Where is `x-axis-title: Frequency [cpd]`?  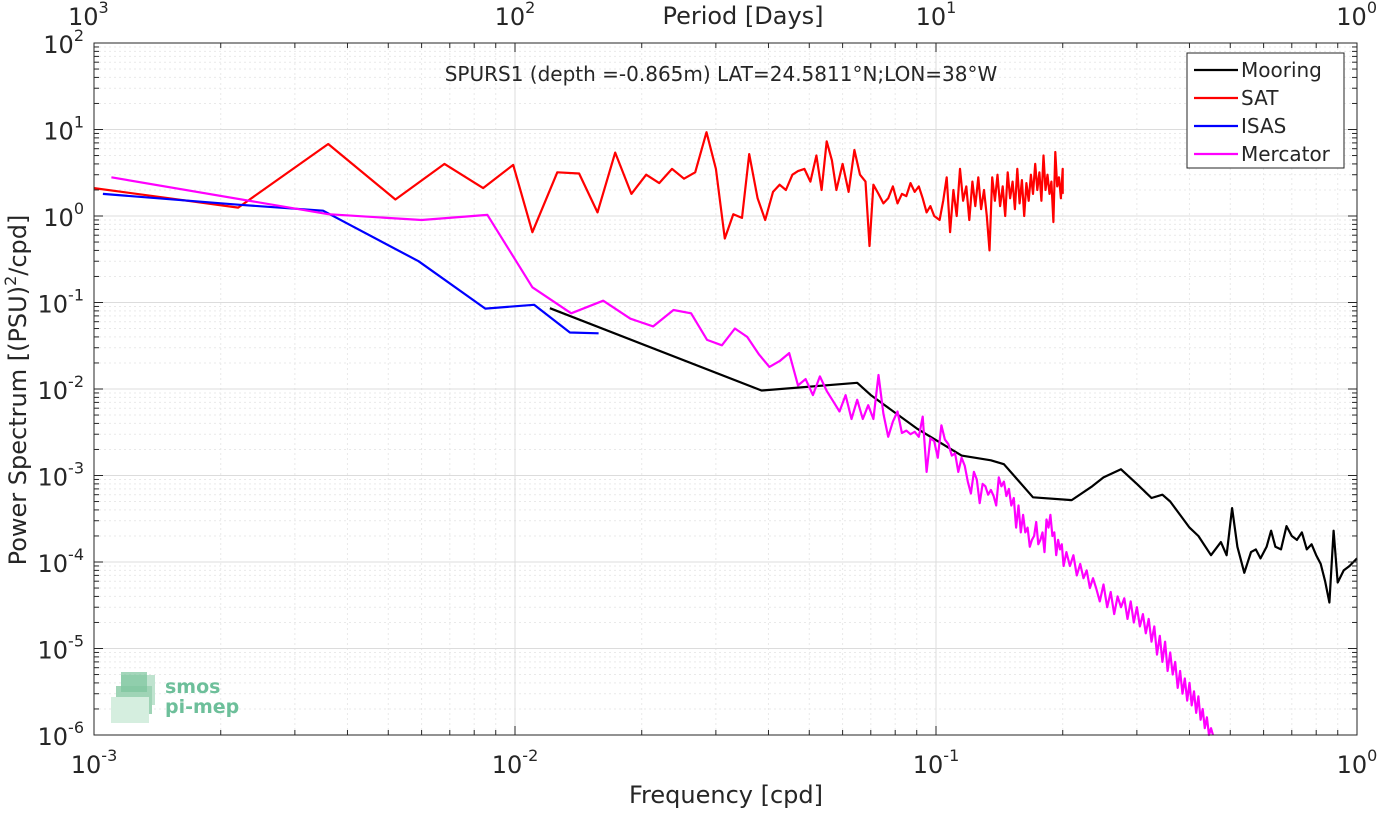
x-axis-title: Frequency [cpd] is located at coordinates (726, 795).